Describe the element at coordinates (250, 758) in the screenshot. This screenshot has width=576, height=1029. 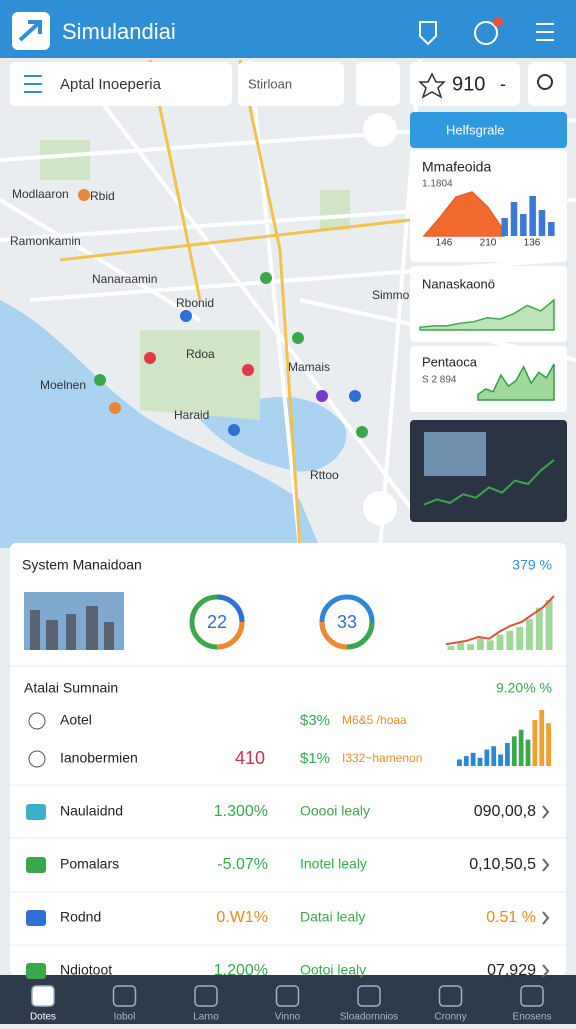
I see `row-value: 410` at that location.